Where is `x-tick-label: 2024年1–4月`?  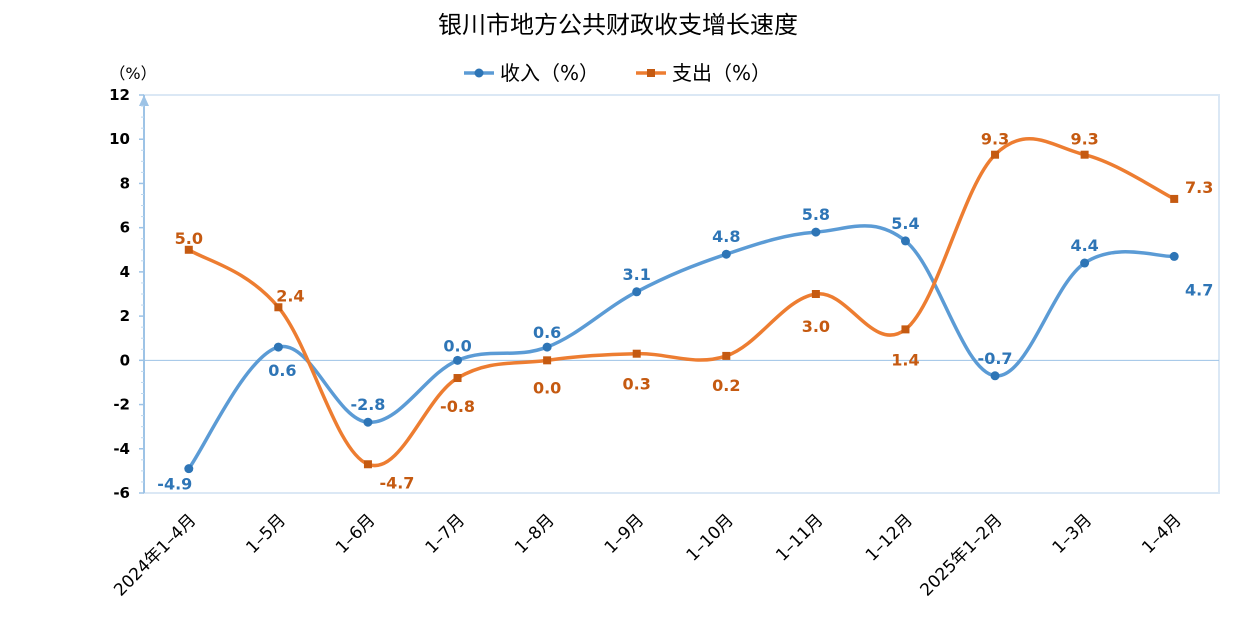
x-tick-label: 2024年1–4月 is located at coordinates (155, 555).